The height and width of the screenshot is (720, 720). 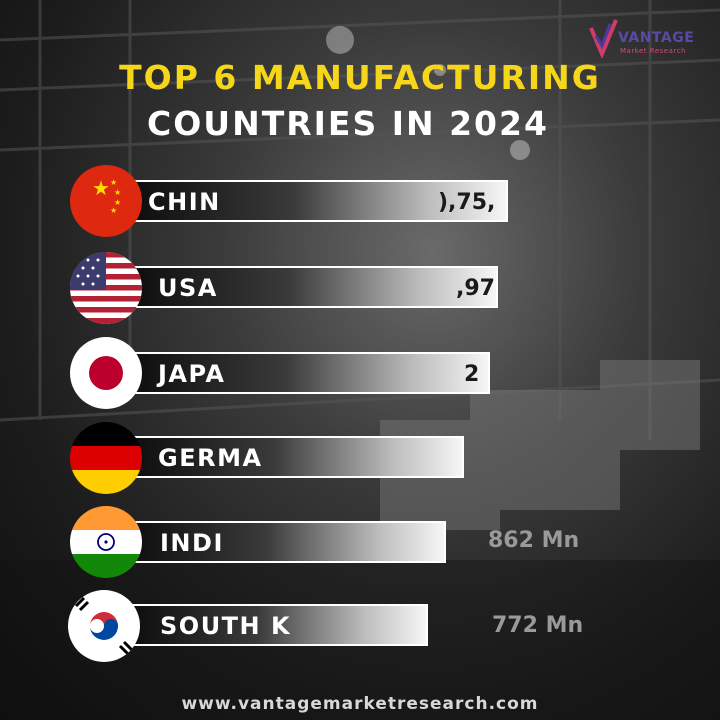 I want to click on country-label: JAPA, so click(x=192, y=374).